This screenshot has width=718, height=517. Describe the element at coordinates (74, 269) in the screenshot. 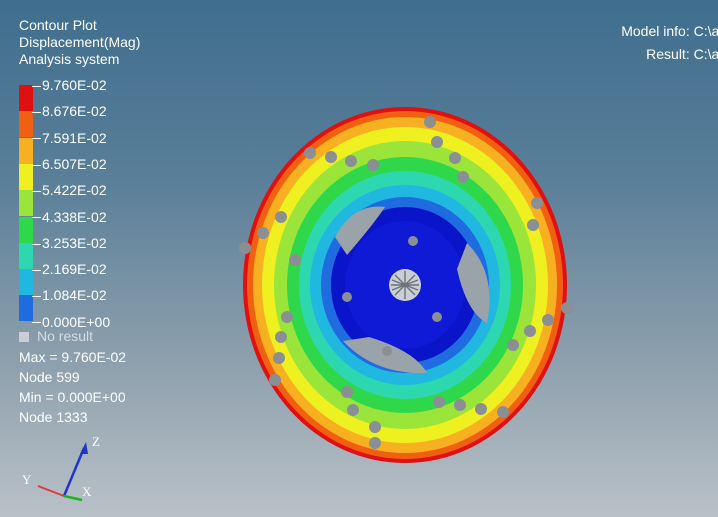

I see `legend-value: 2.169E-02` at that location.